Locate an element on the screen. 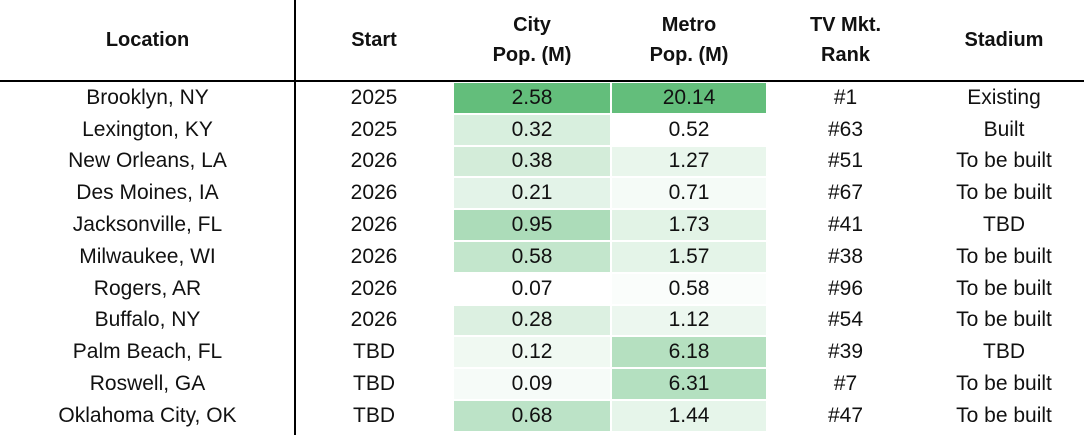 The height and width of the screenshot is (435, 1084). table-cell: #63 is located at coordinates (845, 129).